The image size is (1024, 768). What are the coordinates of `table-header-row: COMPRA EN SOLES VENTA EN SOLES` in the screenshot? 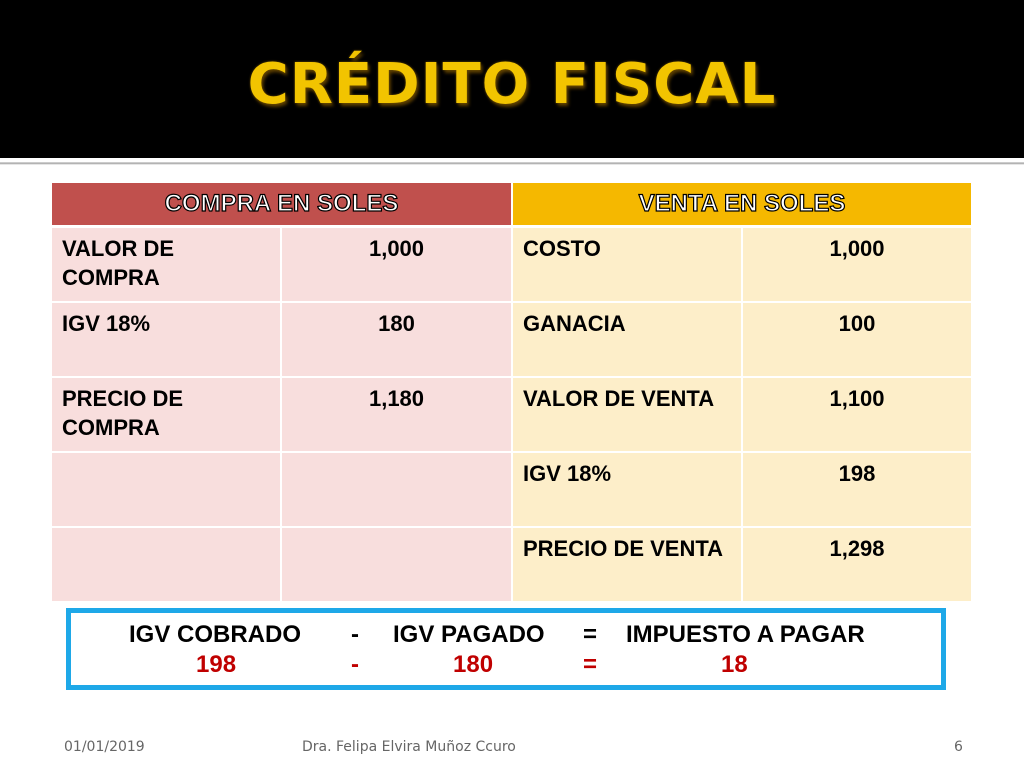 It's located at (513, 205).